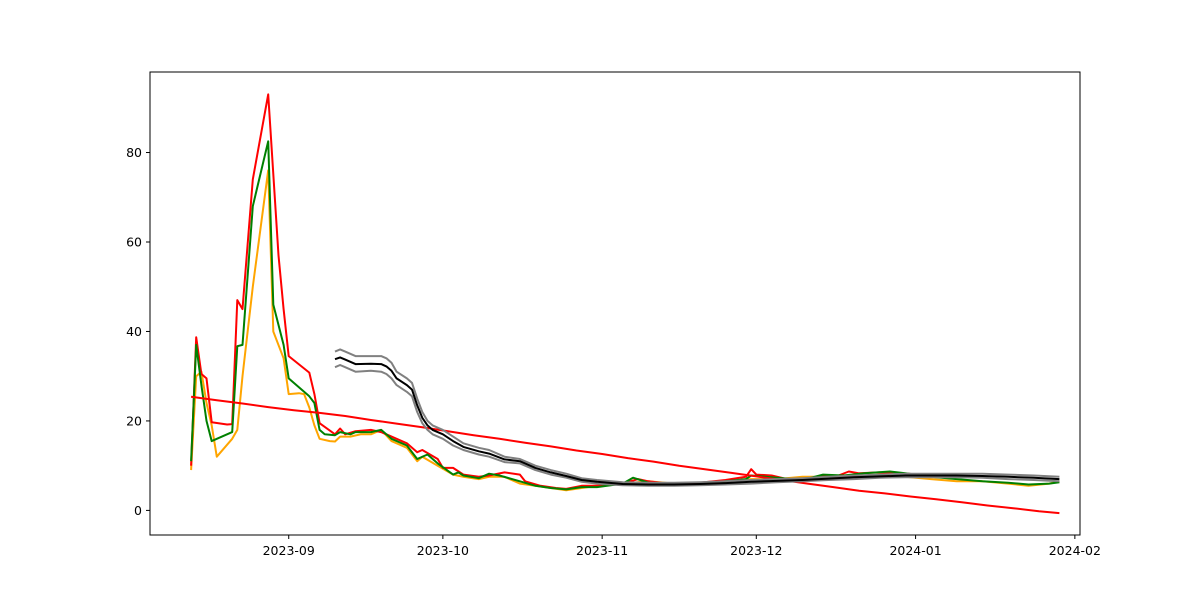 Image resolution: width=1200 pixels, height=600 pixels. Describe the element at coordinates (756, 550) in the screenshot. I see `x-tick-label: 2023-12` at that location.